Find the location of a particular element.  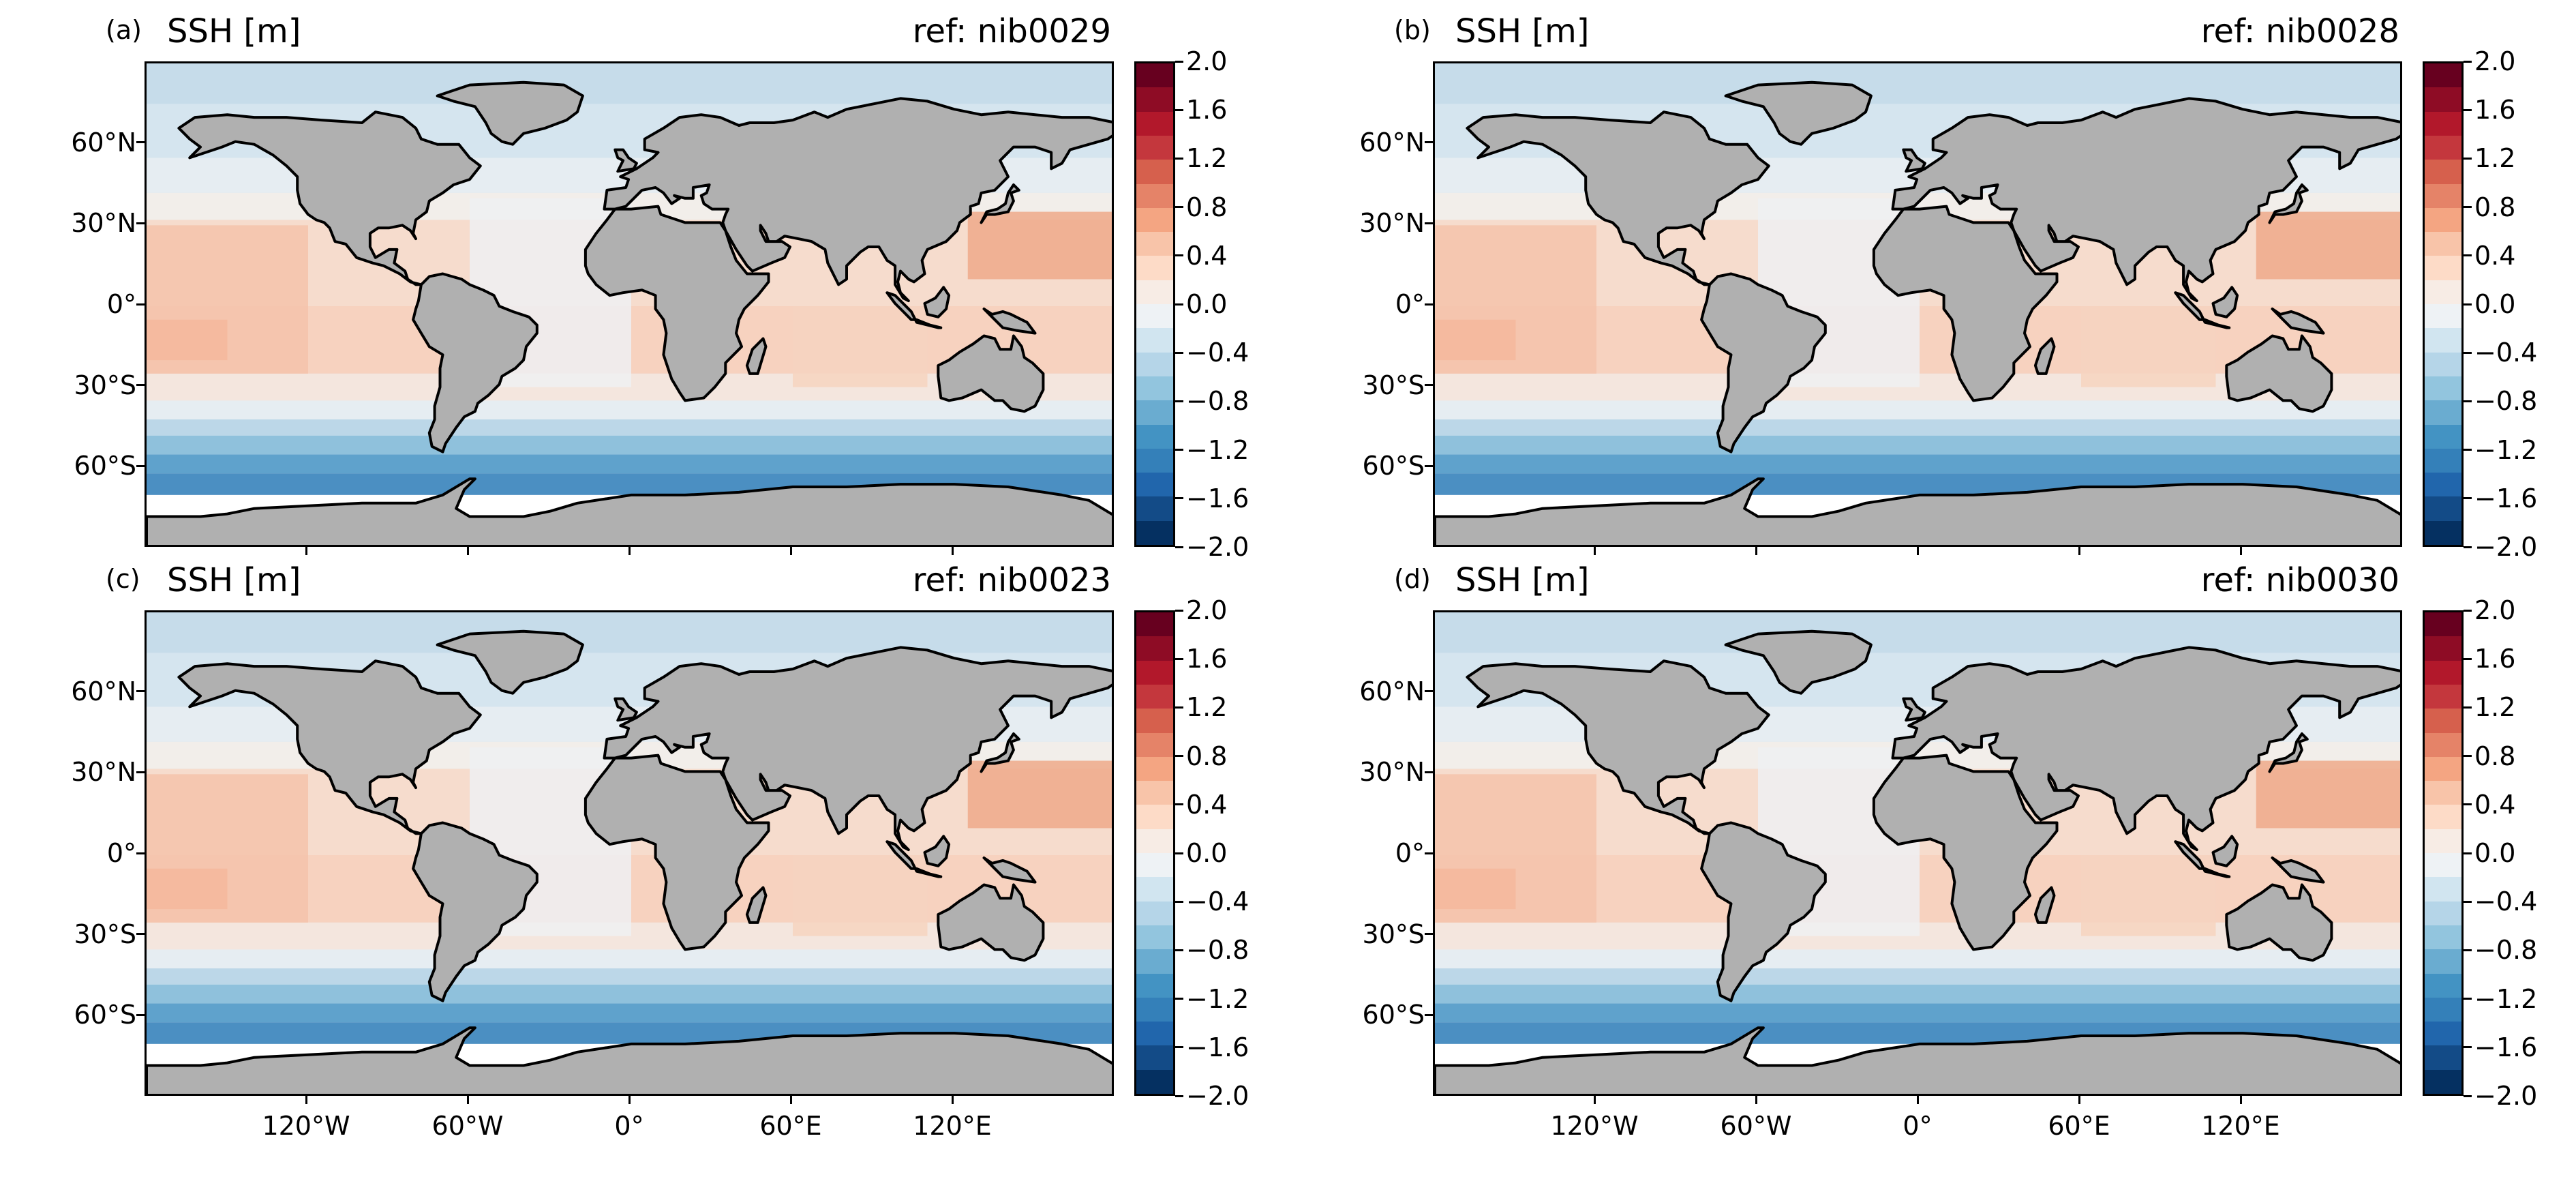

land-africa is located at coordinates (677, 303).